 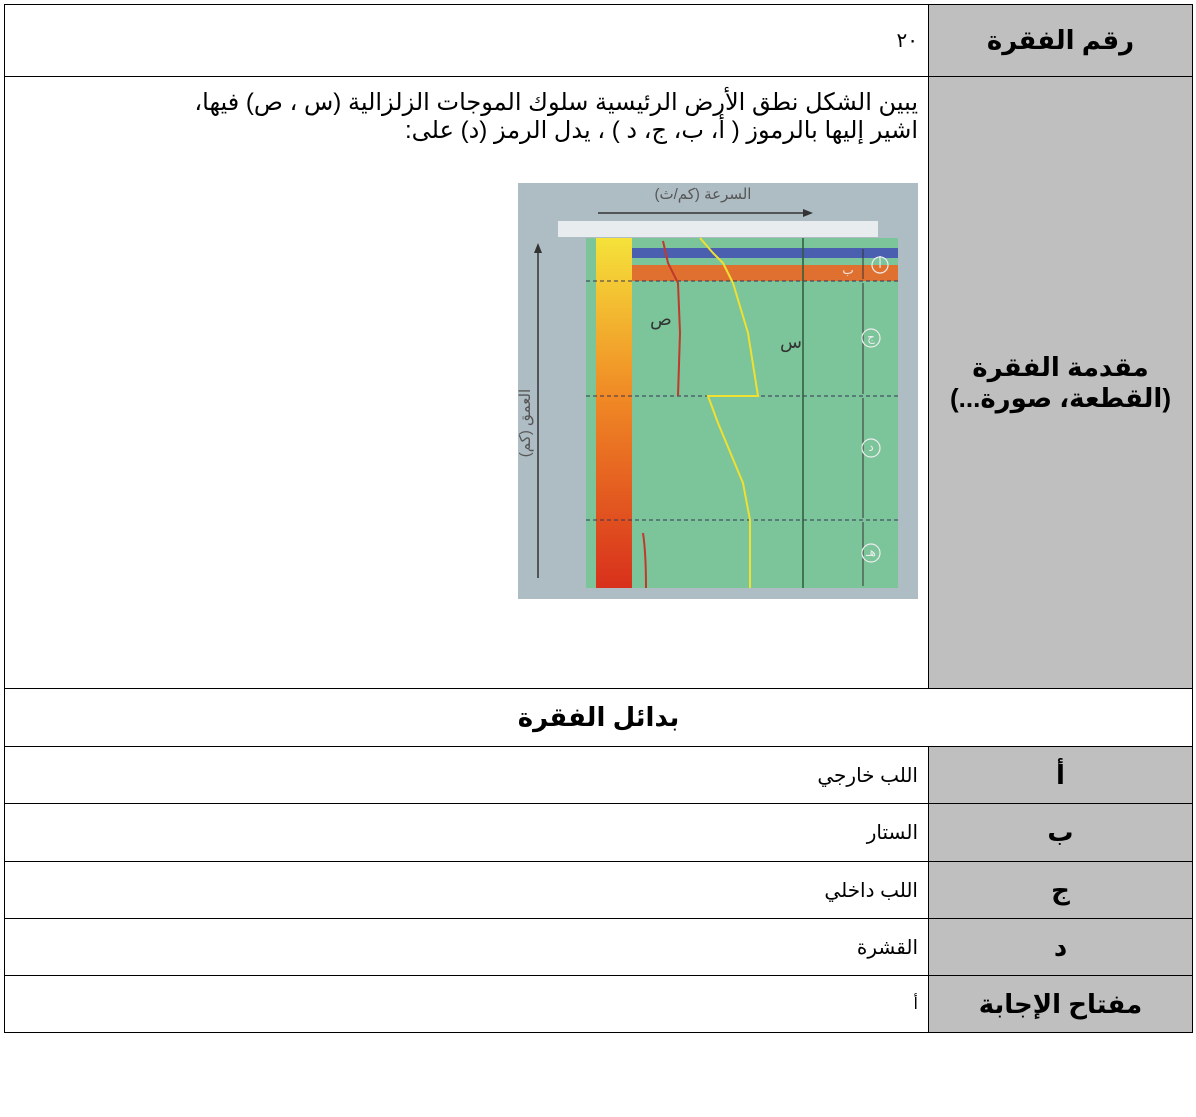 I want to click on row: د القشرة, so click(x=598, y=947).